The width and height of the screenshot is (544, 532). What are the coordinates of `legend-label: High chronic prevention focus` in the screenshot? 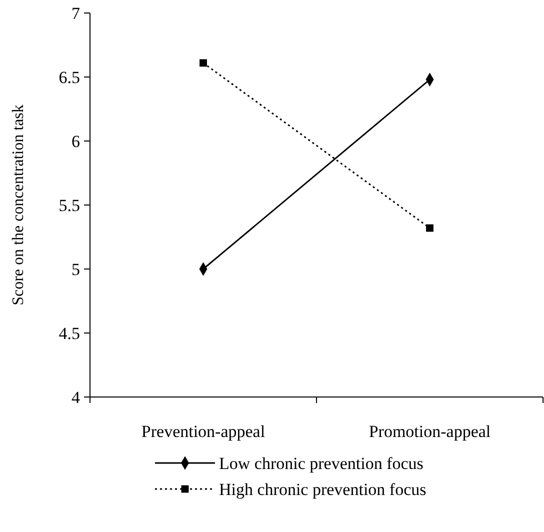 It's located at (322, 489).